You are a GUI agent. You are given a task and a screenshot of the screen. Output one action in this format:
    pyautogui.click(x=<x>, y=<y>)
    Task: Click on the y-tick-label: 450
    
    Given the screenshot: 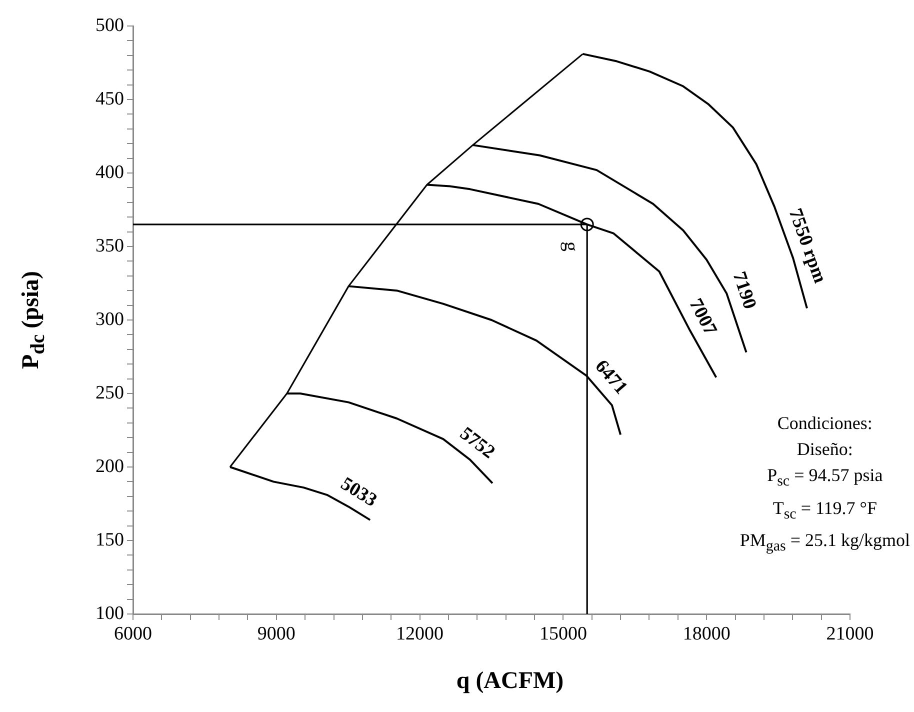 What is the action you would take?
    pyautogui.click(x=110, y=99)
    